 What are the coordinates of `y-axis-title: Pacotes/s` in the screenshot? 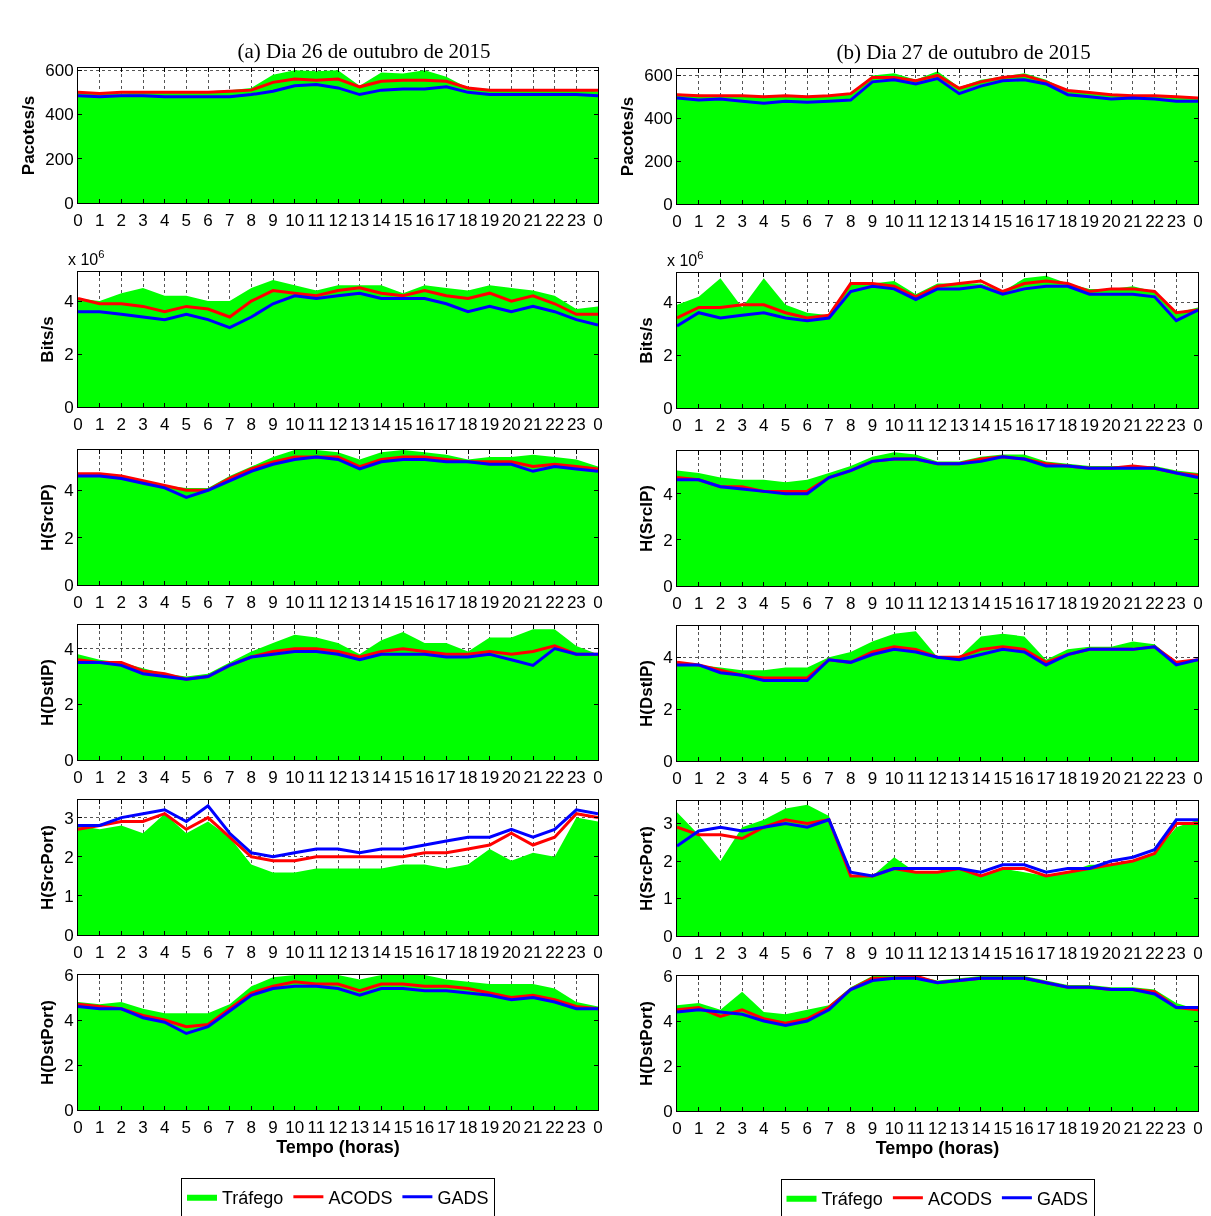 It's located at (627, 136).